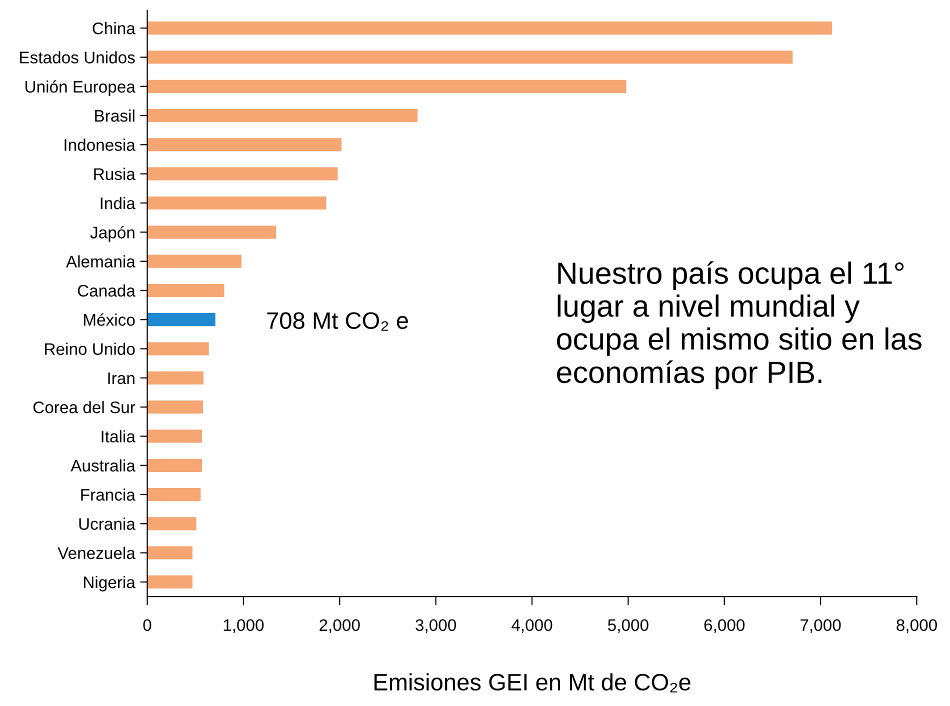 Image resolution: width=950 pixels, height=706 pixels. Describe the element at coordinates (90, 348) in the screenshot. I see `y-tick-label: Reino Unido` at that location.